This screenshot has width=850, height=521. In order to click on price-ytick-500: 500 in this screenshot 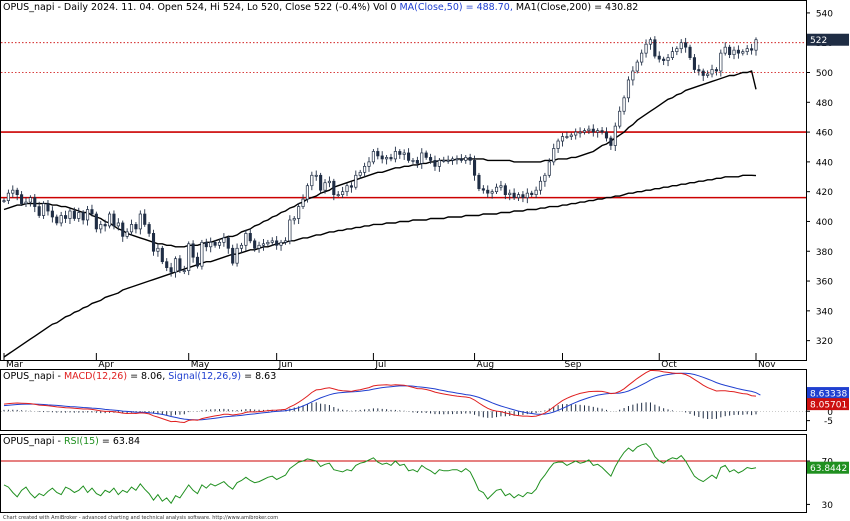, I will do `click(824, 74)`.